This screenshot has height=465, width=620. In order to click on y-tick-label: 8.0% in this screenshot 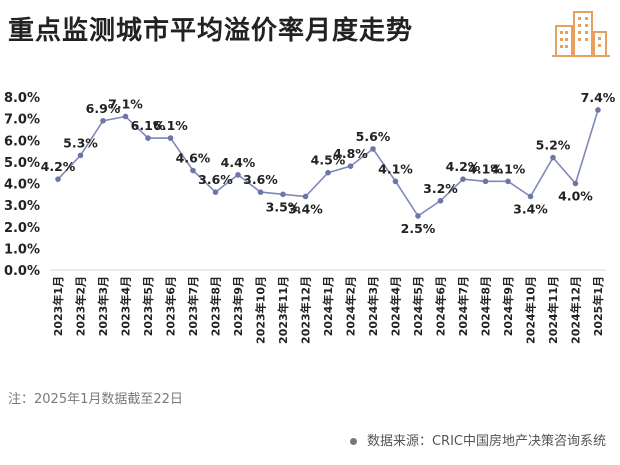, I will do `click(22, 98)`.